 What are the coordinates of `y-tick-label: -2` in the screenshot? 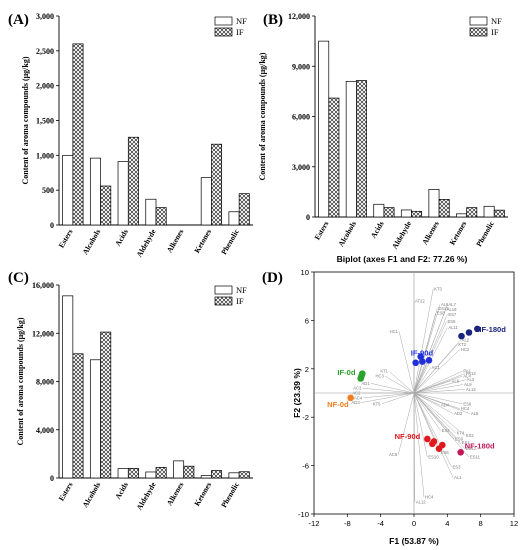 It's located at (305, 417).